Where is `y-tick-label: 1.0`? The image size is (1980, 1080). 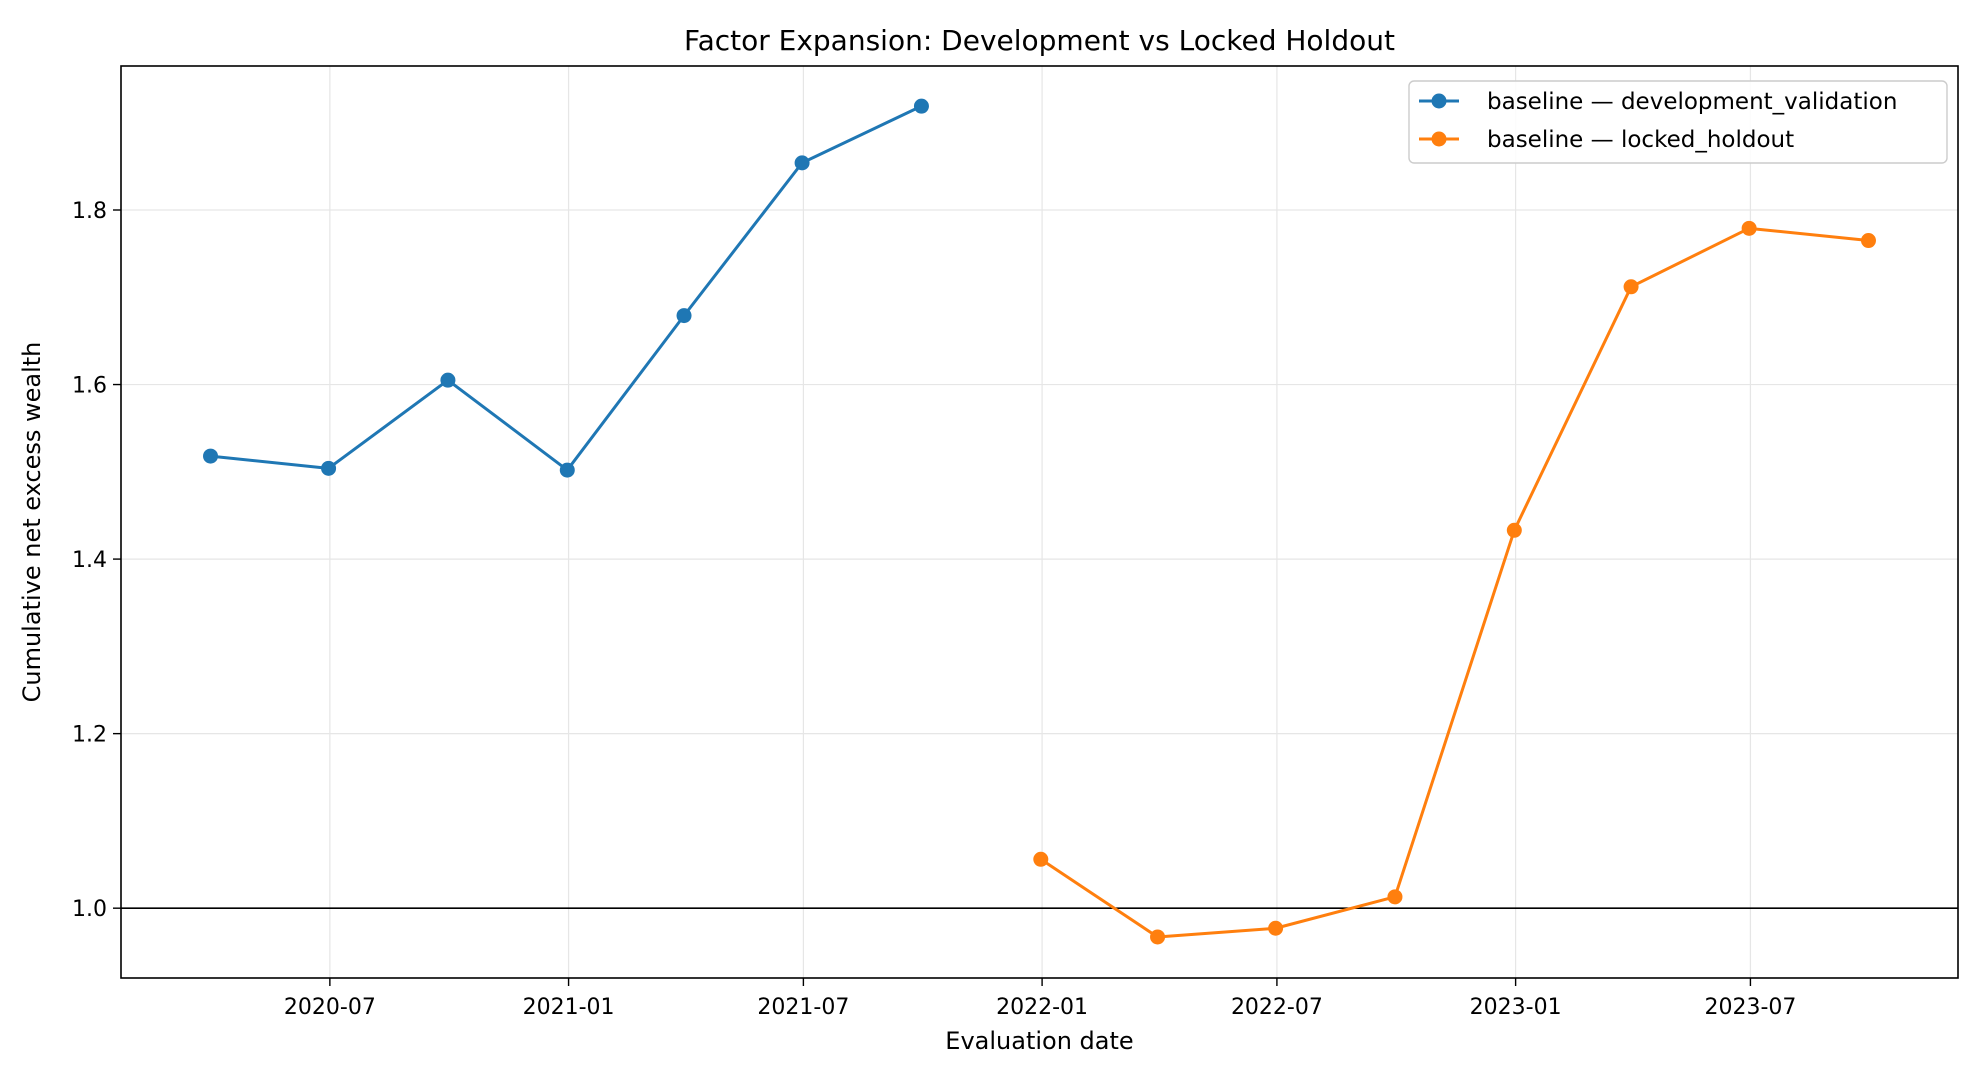
y-tick-label: 1.0 is located at coordinates (89, 909).